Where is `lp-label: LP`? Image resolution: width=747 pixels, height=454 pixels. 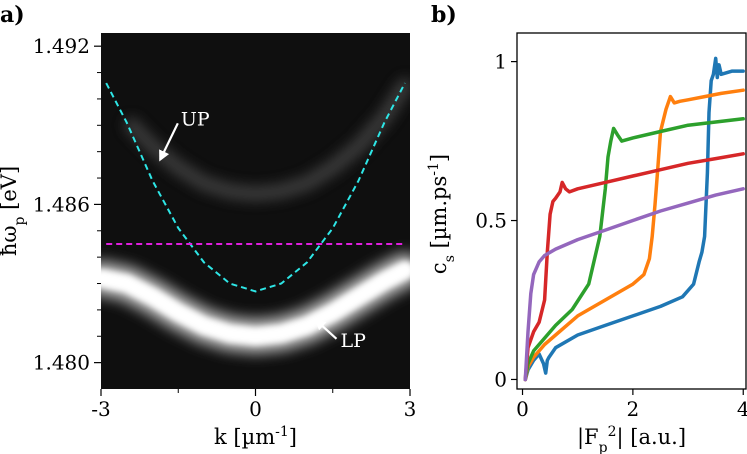 lp-label: LP is located at coordinates (353, 341).